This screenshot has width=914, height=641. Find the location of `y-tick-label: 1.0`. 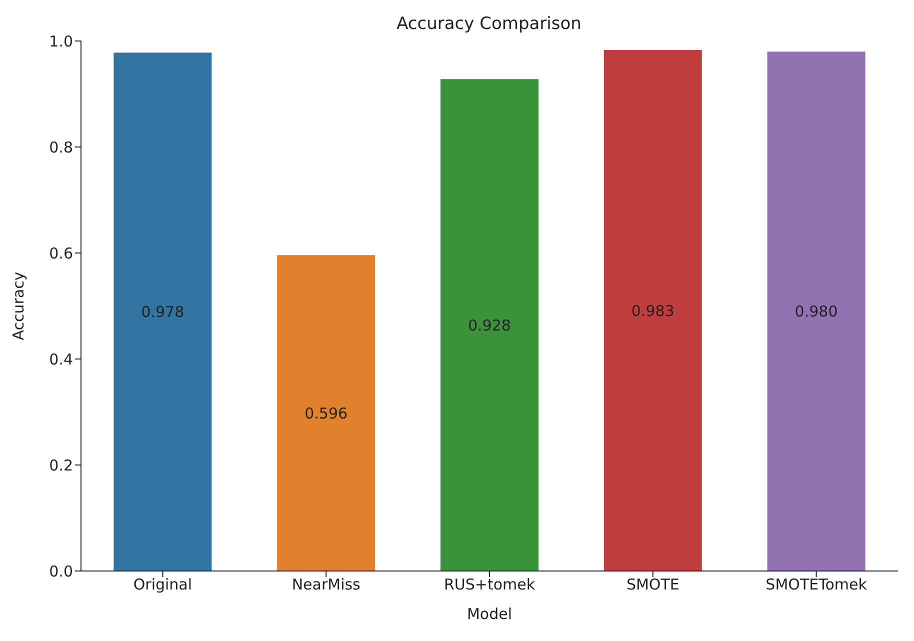

y-tick-label: 1.0 is located at coordinates (61, 41).